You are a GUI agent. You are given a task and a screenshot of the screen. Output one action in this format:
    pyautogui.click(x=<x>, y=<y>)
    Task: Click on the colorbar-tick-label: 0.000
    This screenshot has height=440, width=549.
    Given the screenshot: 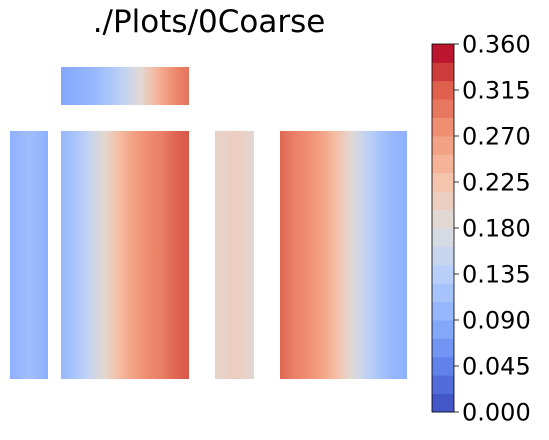 What is the action you would take?
    pyautogui.click(x=496, y=413)
    